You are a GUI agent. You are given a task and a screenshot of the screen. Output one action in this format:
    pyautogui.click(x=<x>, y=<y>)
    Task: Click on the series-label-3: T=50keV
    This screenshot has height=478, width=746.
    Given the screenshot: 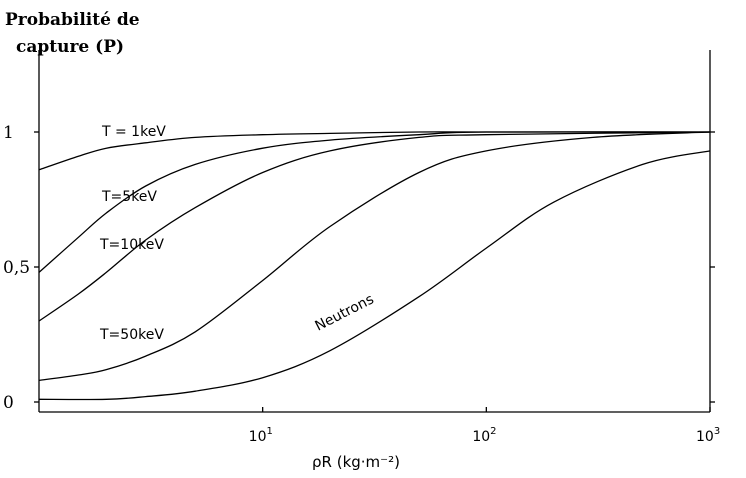 What is the action you would take?
    pyautogui.click(x=131, y=335)
    